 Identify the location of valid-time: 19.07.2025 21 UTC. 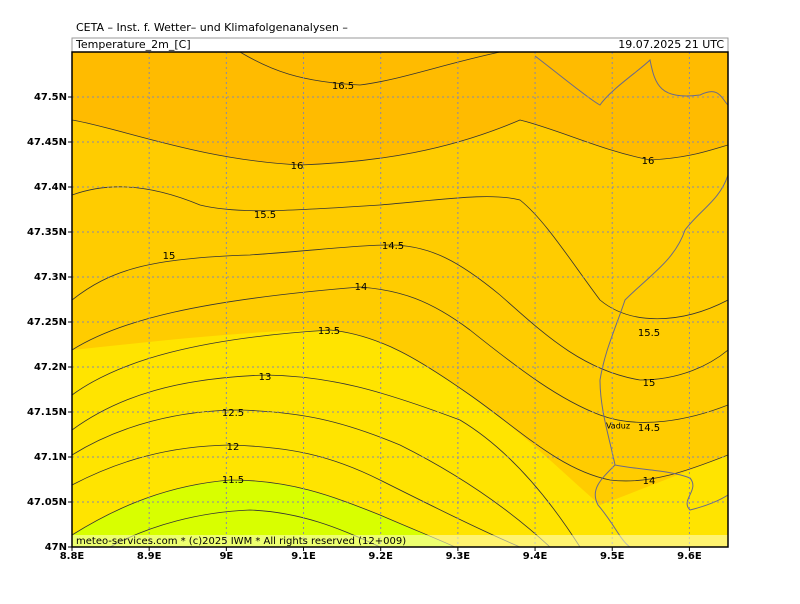
(671, 44).